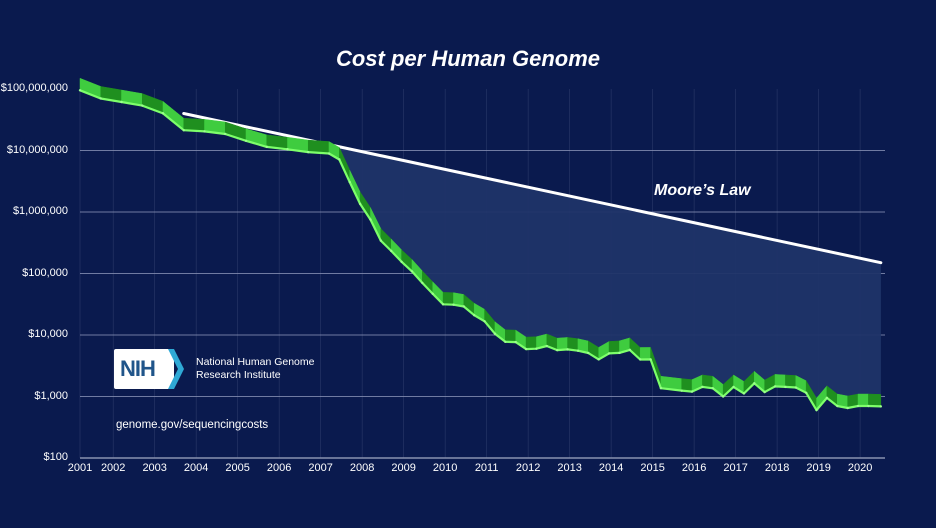 This screenshot has height=528, width=936. Describe the element at coordinates (611, 468) in the screenshot. I see `x-tick-label: 2014` at that location.